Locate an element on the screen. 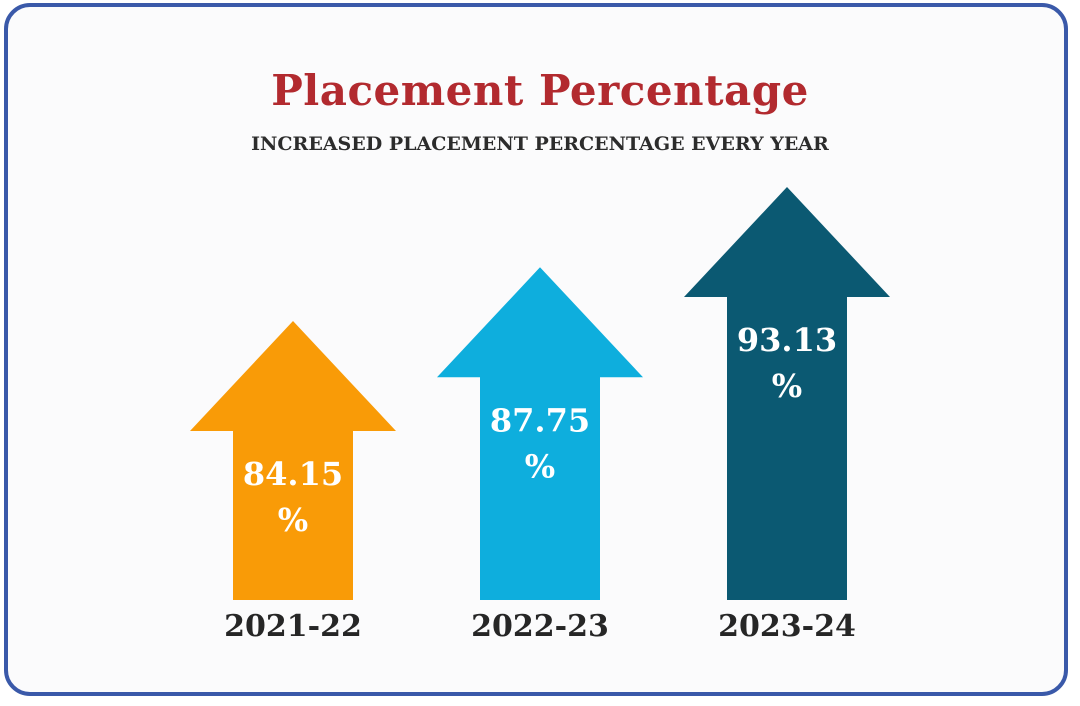  chart-title: Placement Percentage is located at coordinates (540, 90).